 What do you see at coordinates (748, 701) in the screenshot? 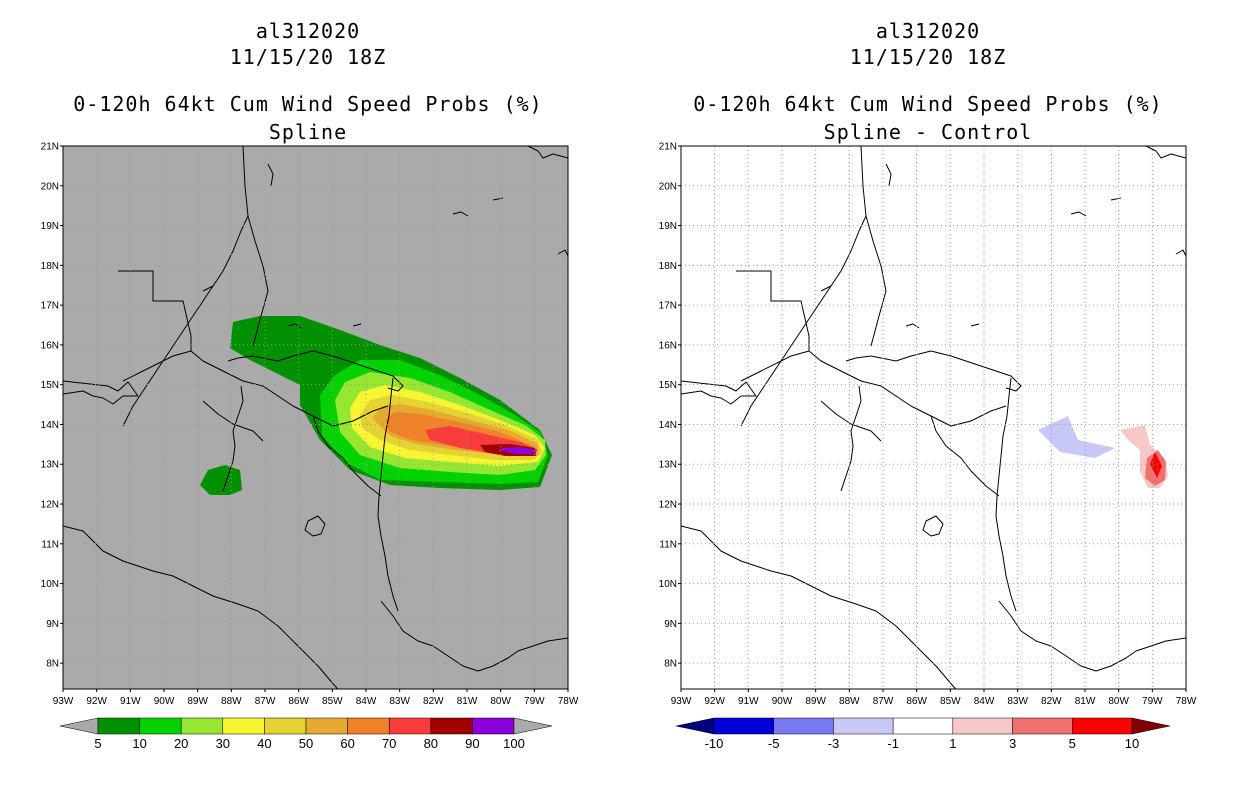
I see `lon-label: 91W` at bounding box center [748, 701].